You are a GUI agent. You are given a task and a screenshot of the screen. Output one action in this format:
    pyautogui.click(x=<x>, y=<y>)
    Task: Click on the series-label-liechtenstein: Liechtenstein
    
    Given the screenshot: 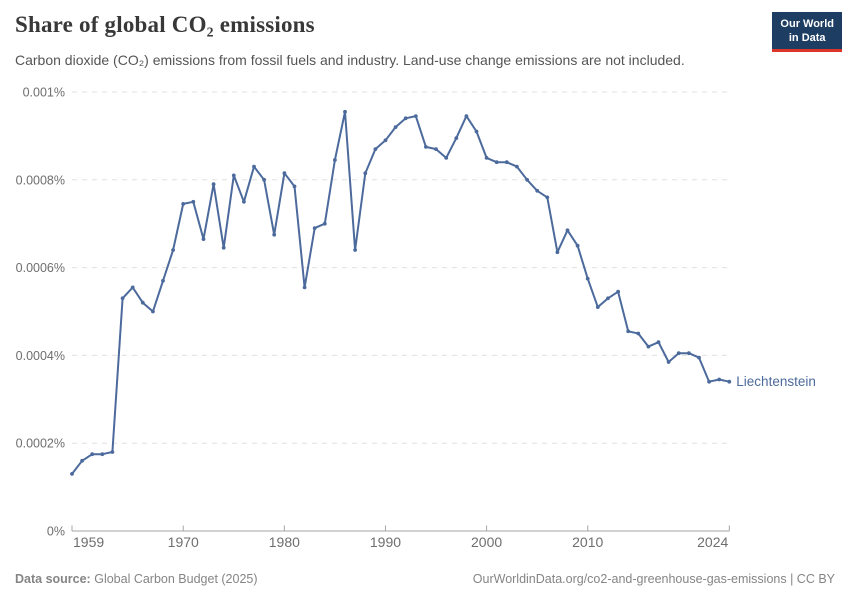 What is the action you would take?
    pyautogui.click(x=776, y=381)
    